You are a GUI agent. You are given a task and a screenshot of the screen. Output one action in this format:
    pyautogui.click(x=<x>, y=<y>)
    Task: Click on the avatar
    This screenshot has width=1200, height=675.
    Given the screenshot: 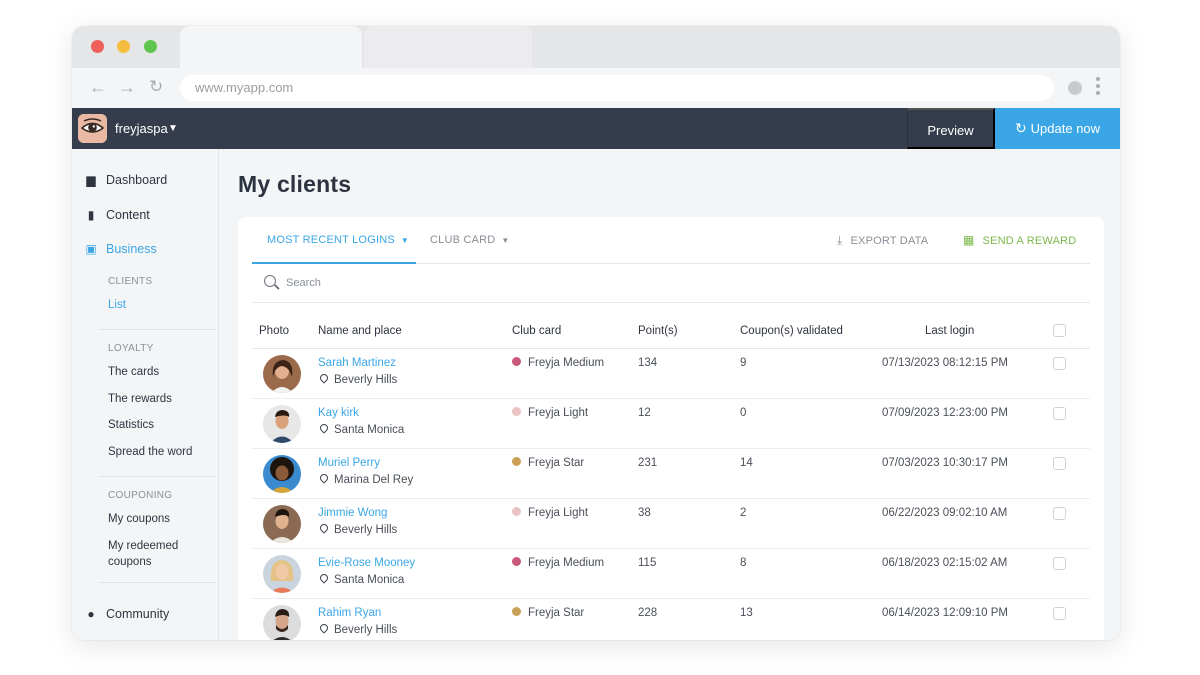 What is the action you would take?
    pyautogui.click(x=282, y=474)
    